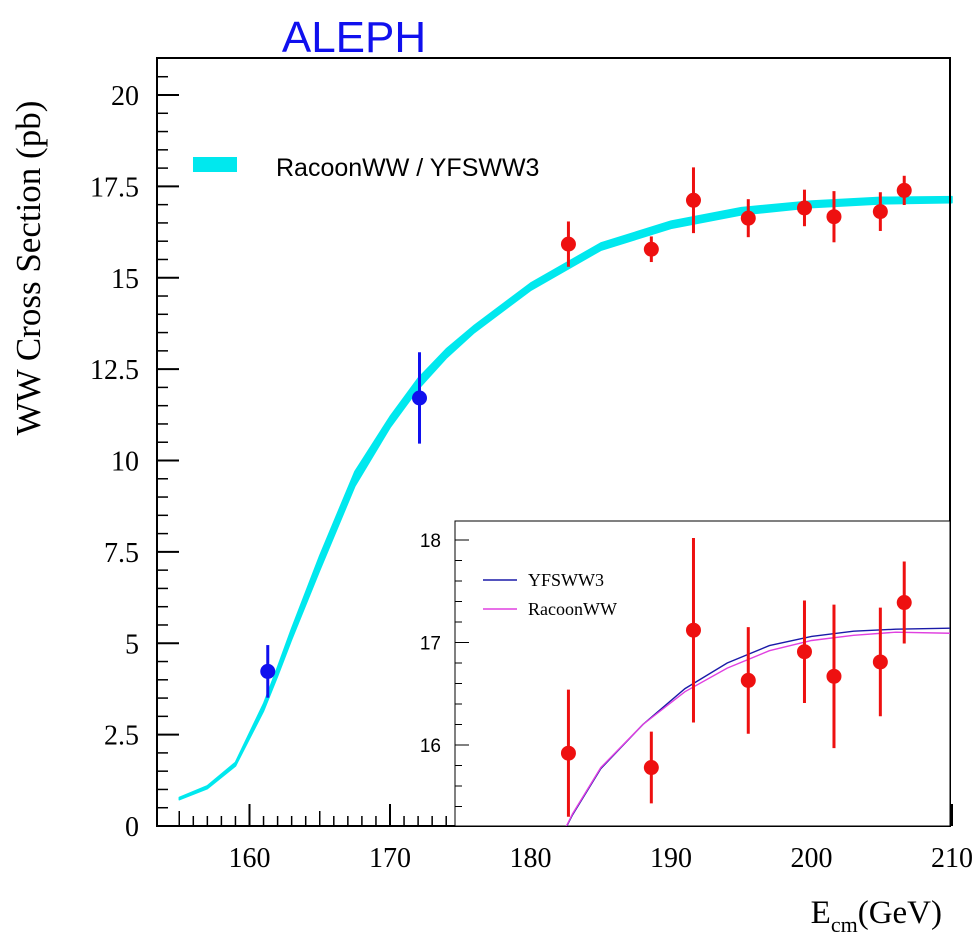 Image resolution: width=980 pixels, height=943 pixels. I want to click on y-axis-label-group: WW Cross Section (pb), so click(28, 268).